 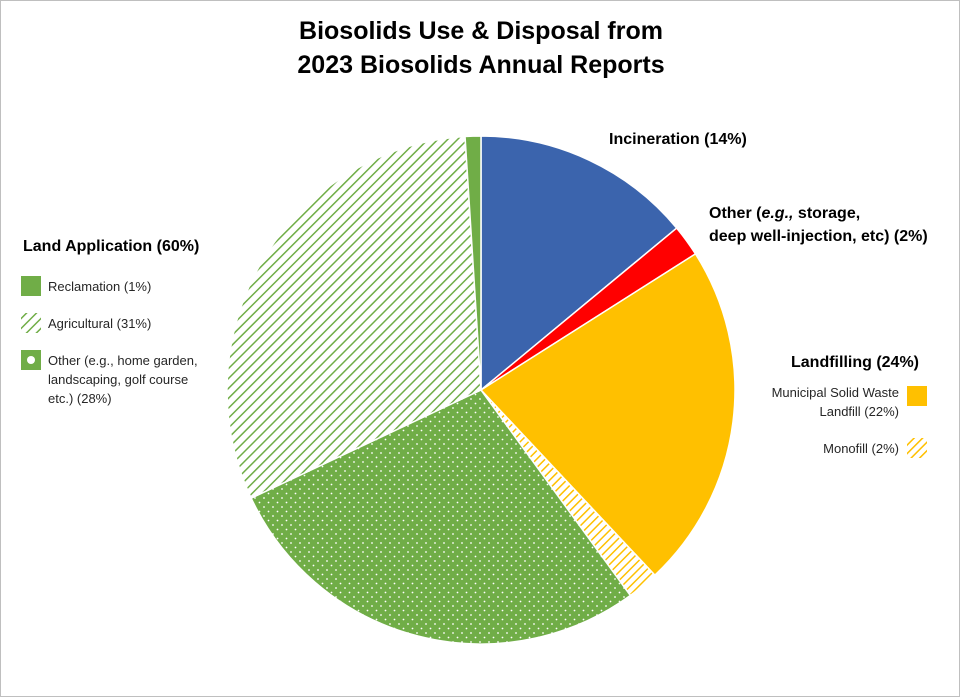 What do you see at coordinates (917, 396) in the screenshot?
I see `legend-swatch-msw` at bounding box center [917, 396].